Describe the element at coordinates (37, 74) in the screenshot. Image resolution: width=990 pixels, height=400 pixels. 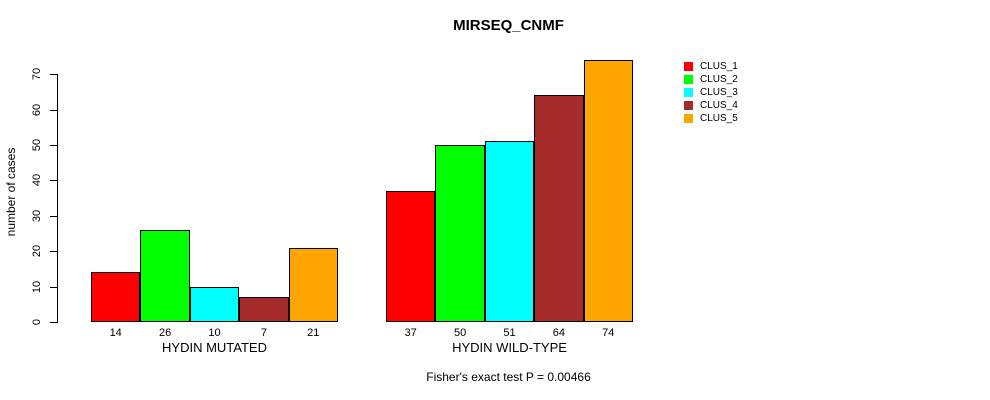
I see `y-tick-label: 70` at that location.